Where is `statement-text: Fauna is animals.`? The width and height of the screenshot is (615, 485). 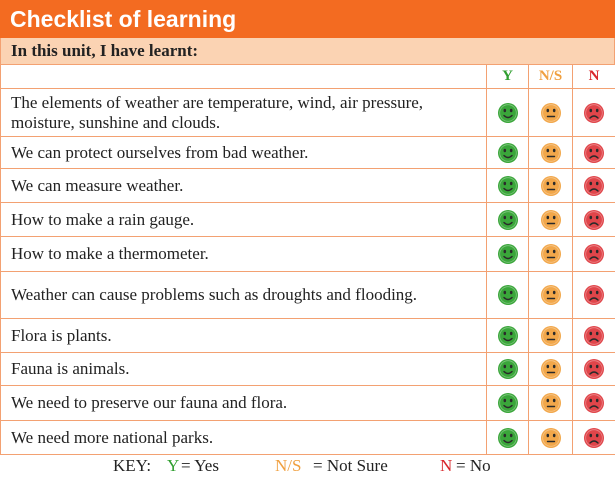 statement-text: Fauna is animals. is located at coordinates (243, 369).